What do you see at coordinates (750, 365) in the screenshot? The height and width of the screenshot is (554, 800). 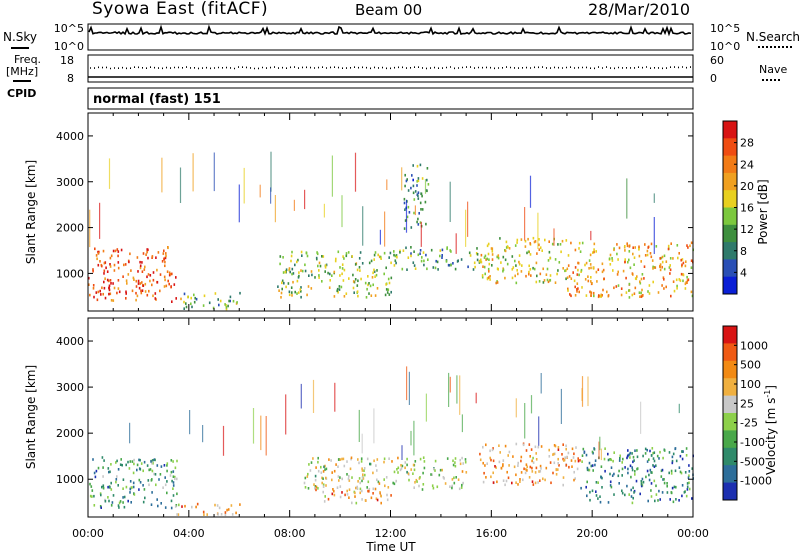 I see `colorbar-tick-label: 500` at bounding box center [750, 365].